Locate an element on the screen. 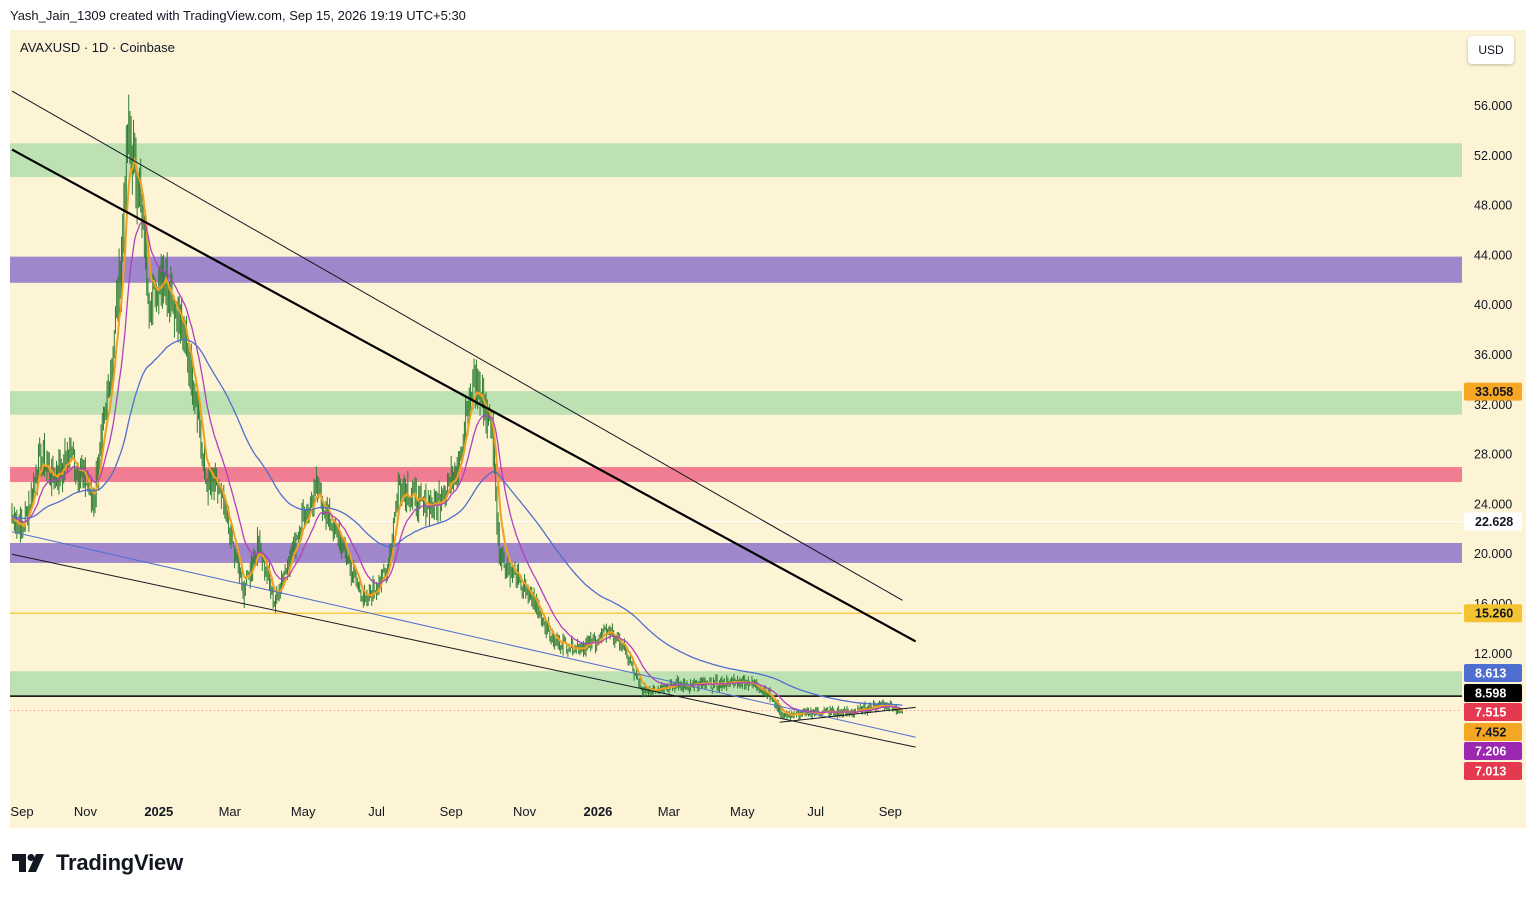  price-tag: 15.260 is located at coordinates (1493, 613).